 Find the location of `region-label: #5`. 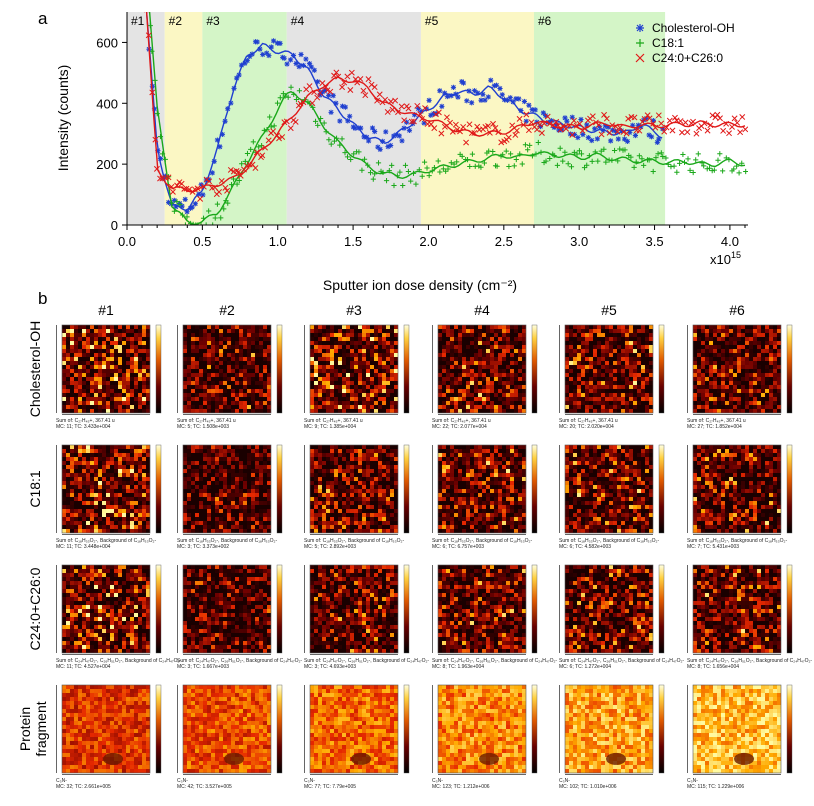

region-label: #5 is located at coordinates (432, 21).